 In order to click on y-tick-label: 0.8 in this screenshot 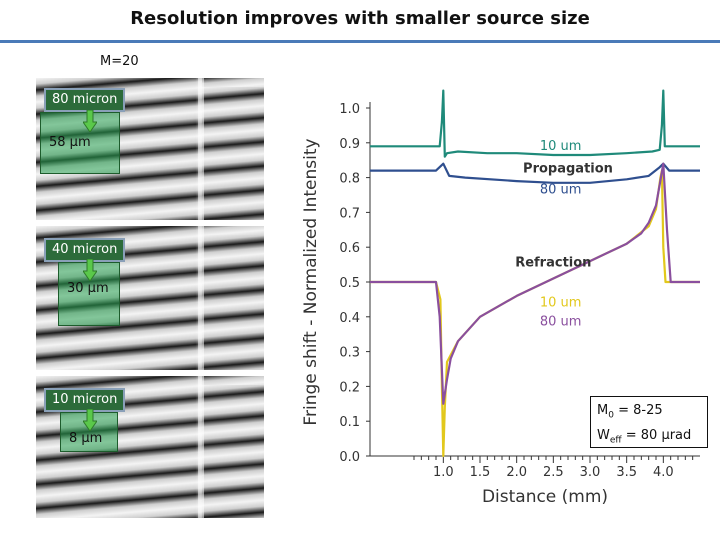, I will do `click(349, 179)`.